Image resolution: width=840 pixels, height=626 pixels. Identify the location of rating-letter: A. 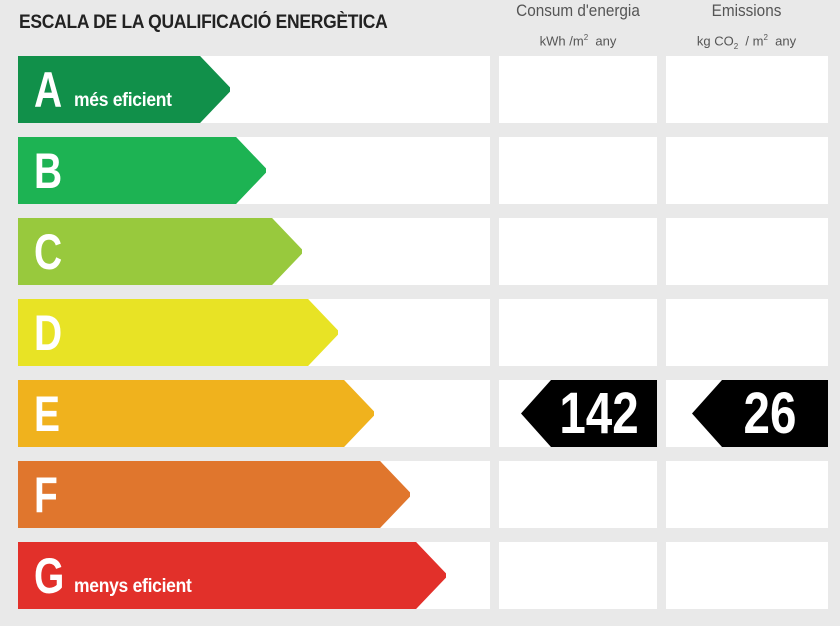
(48, 90).